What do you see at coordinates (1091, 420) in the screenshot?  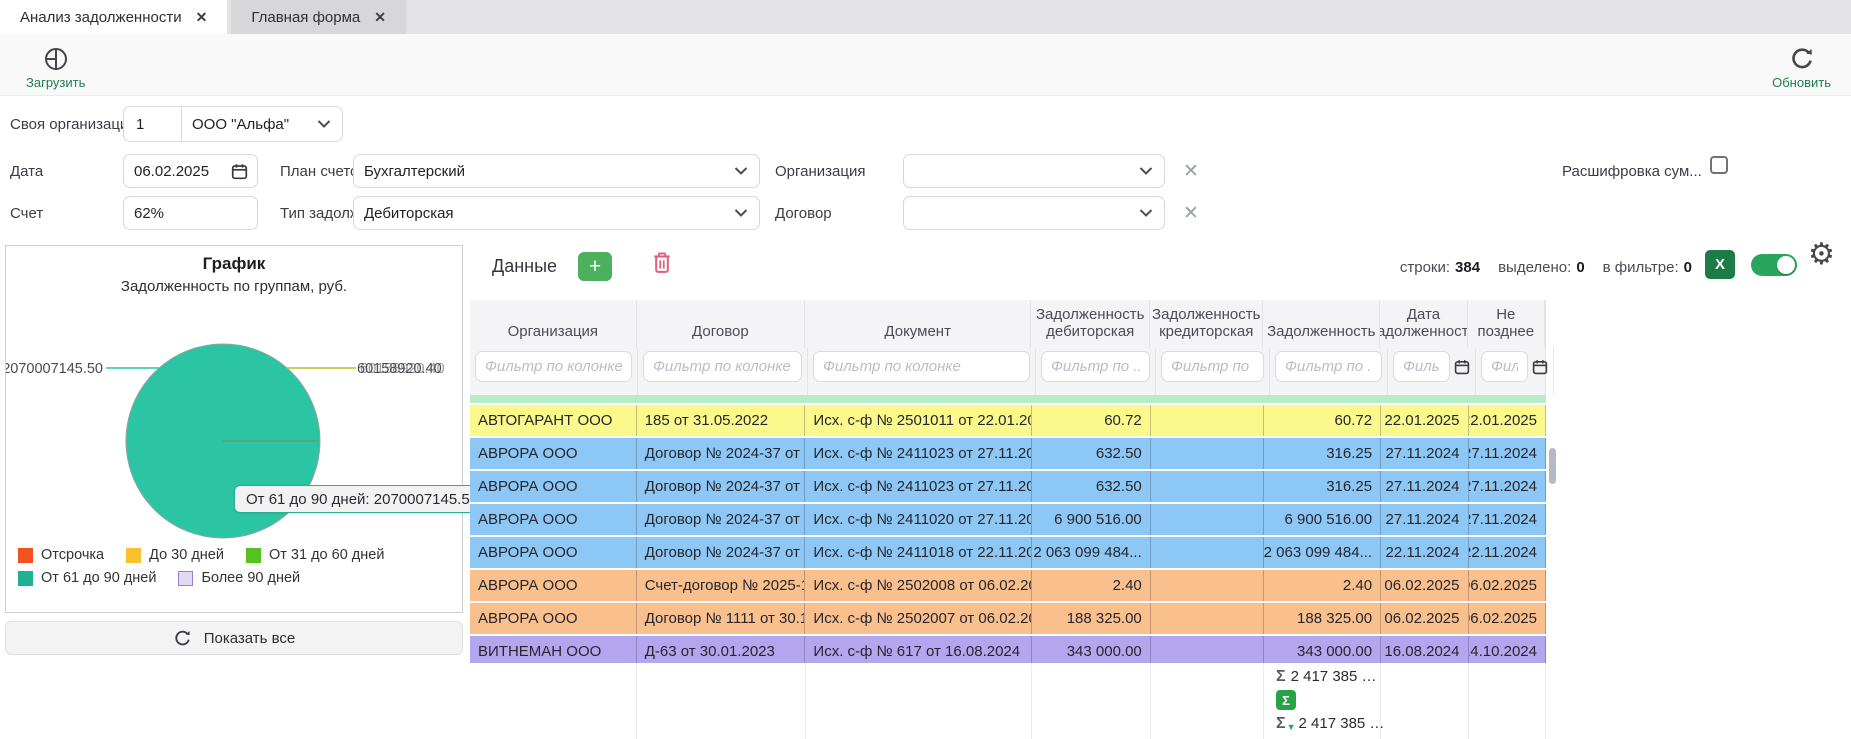 I see `table-cell: 60.72` at bounding box center [1091, 420].